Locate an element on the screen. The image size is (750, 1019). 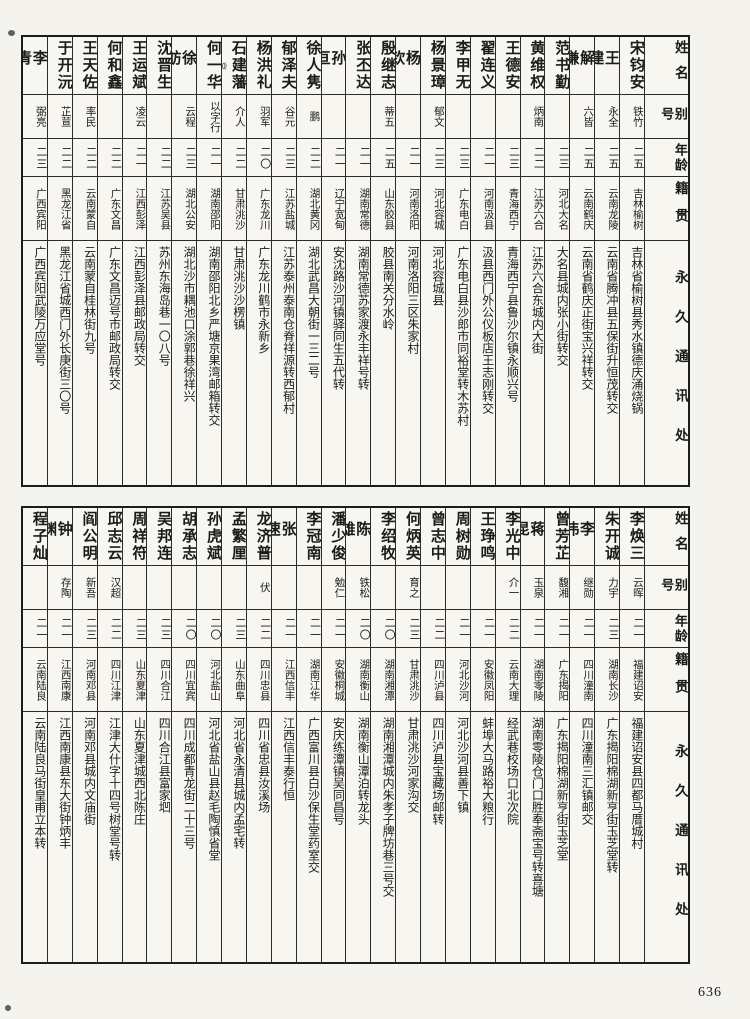
entry-column: 郁泽夫 谷元 二三 江苏盐城 江苏泰州泰南仓脊祥源转西郁村 is located at coordinates (283, 261).